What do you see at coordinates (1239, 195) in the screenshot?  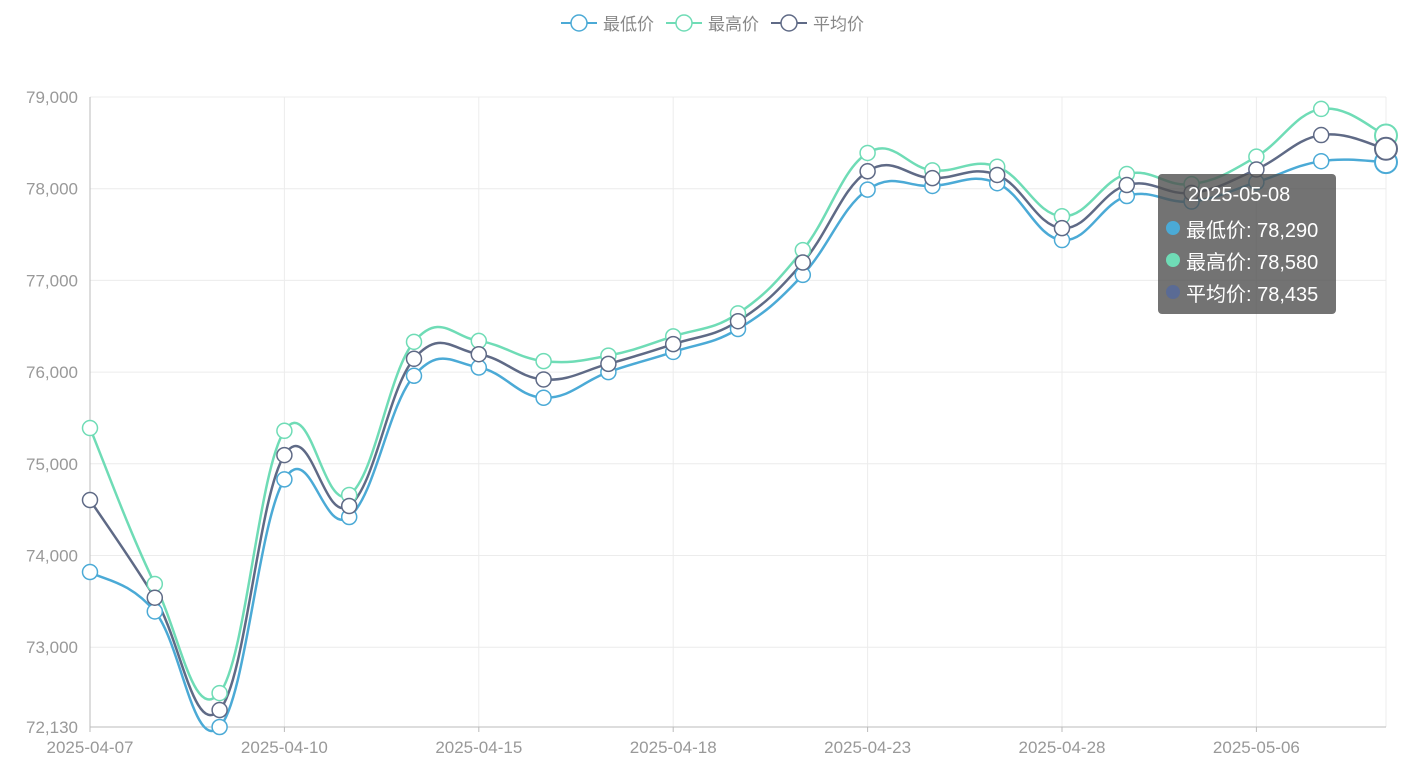 I see `tooltip-date: 2025-05-08` at bounding box center [1239, 195].